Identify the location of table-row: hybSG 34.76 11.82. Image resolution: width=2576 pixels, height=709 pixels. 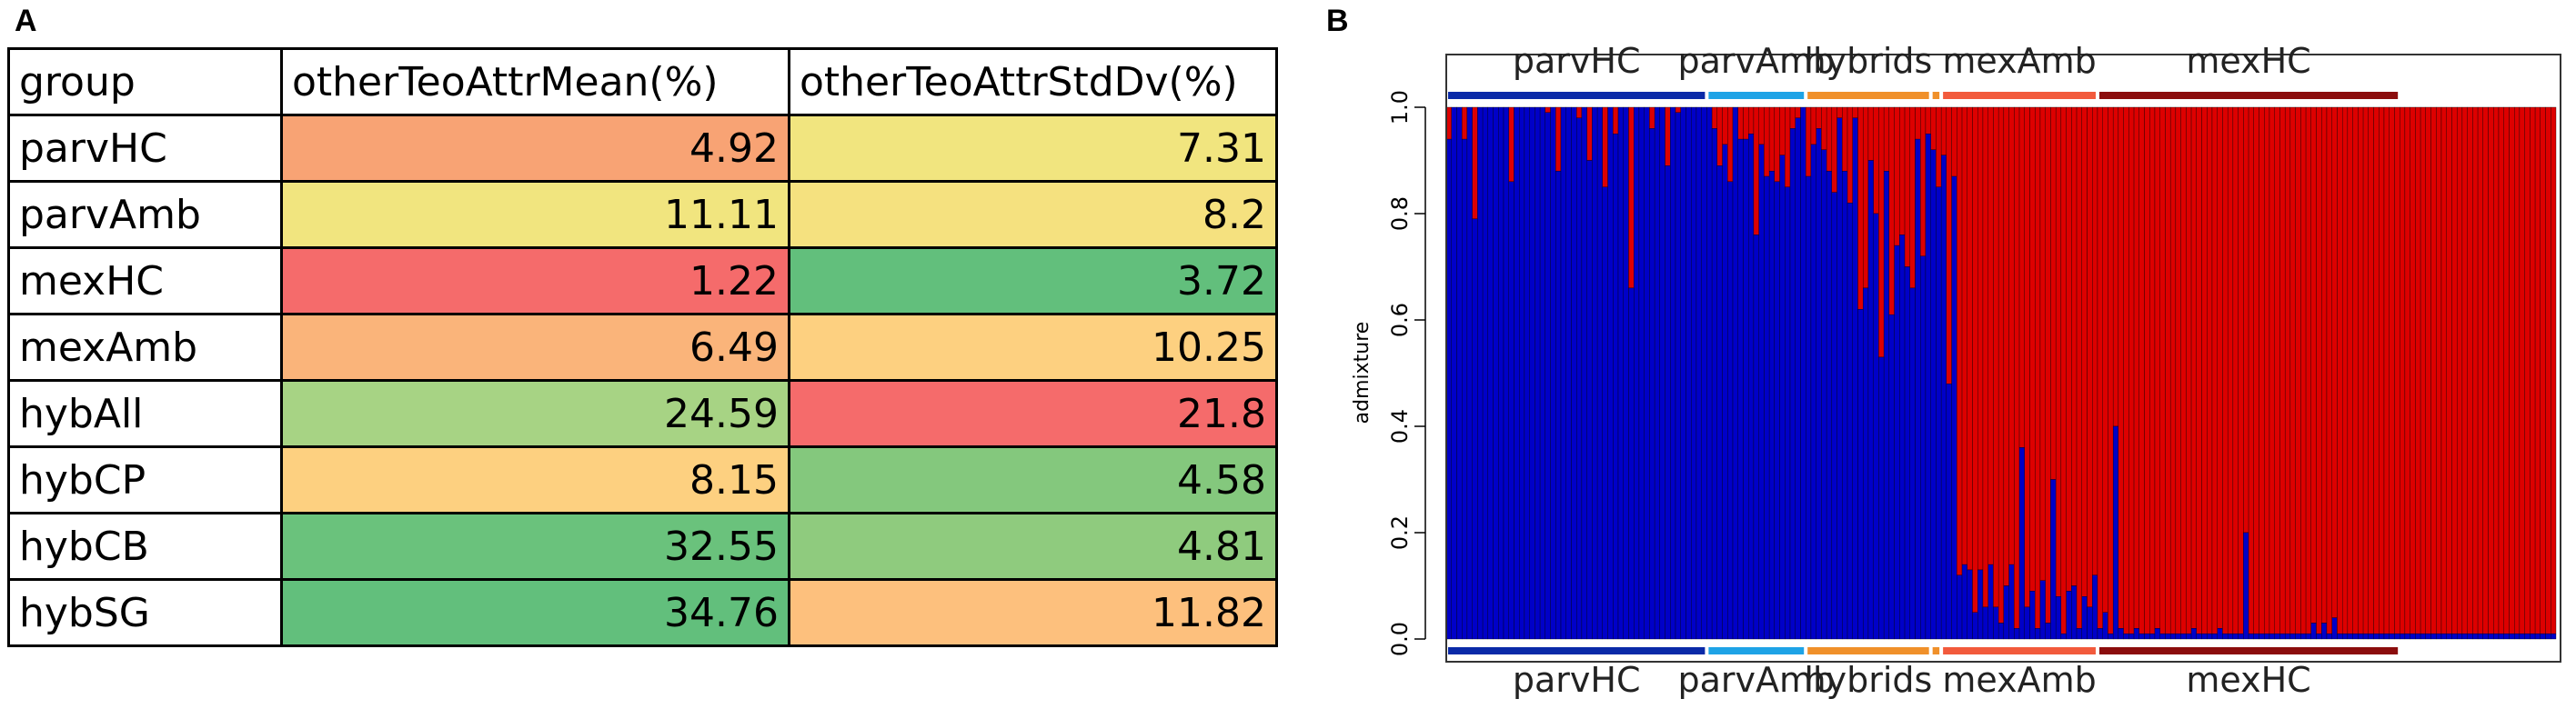
(642, 612).